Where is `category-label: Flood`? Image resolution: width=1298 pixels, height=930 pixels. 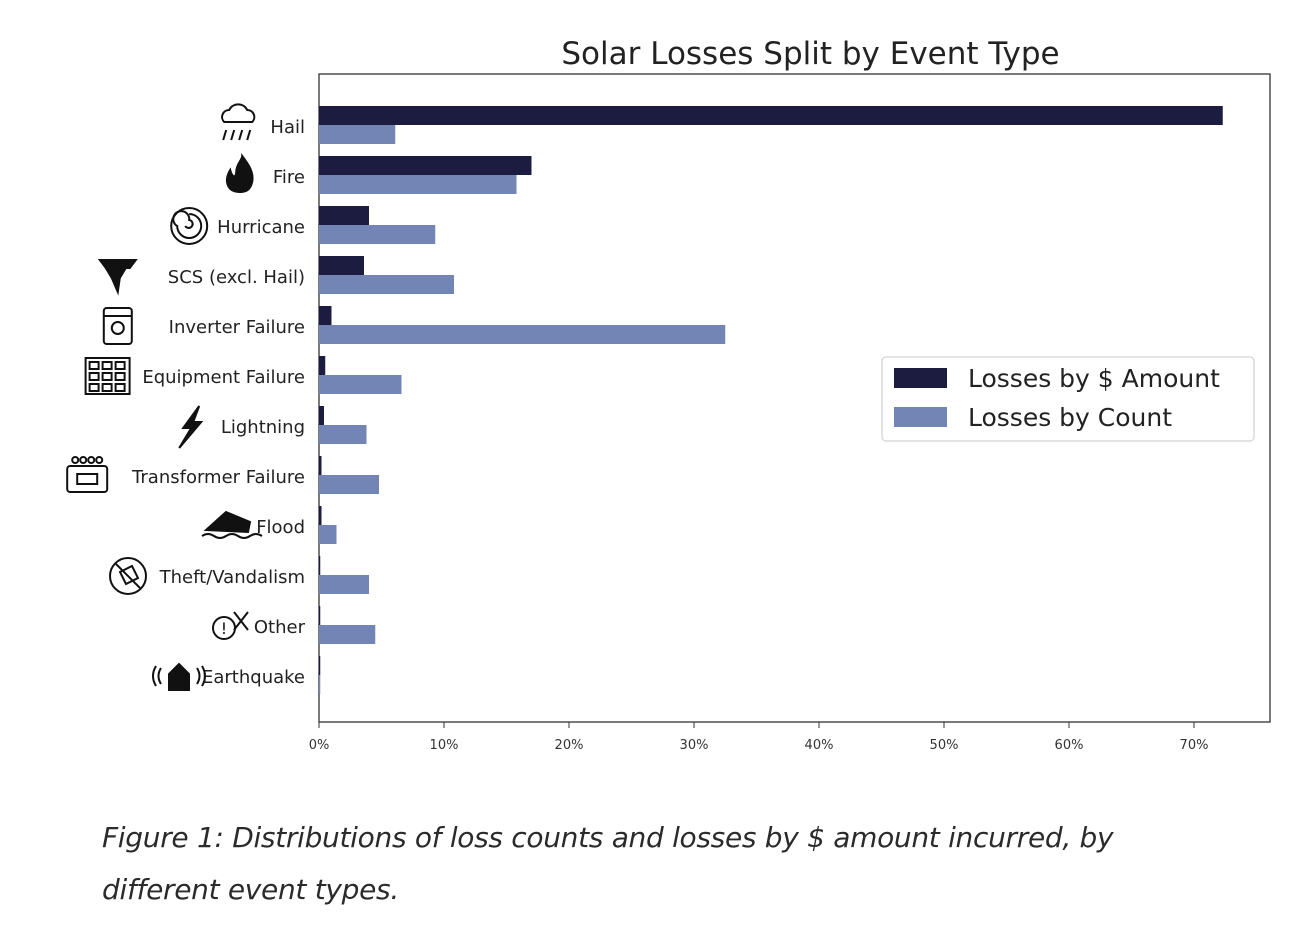
category-label: Flood is located at coordinates (280, 527).